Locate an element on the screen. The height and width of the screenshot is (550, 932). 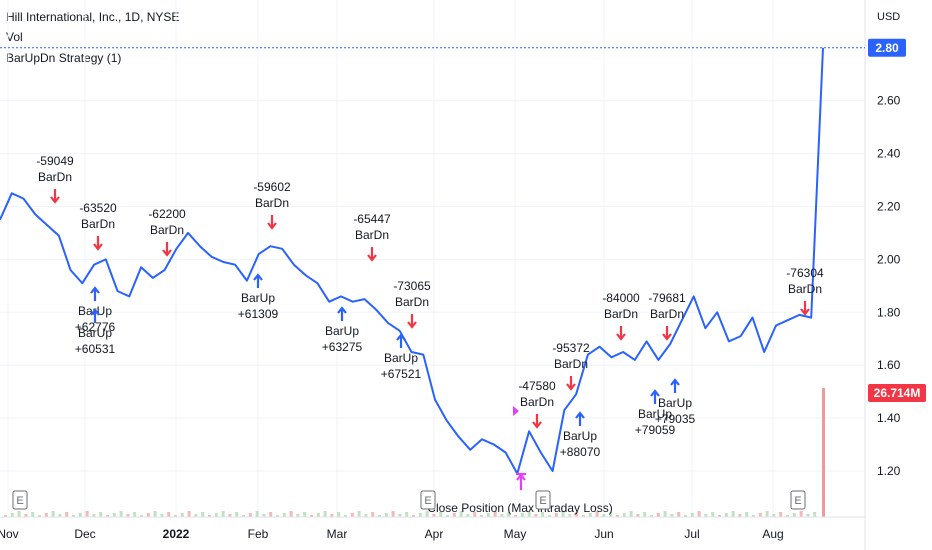
strategy-signal: -95372 BarDn is located at coordinates (571, 366).